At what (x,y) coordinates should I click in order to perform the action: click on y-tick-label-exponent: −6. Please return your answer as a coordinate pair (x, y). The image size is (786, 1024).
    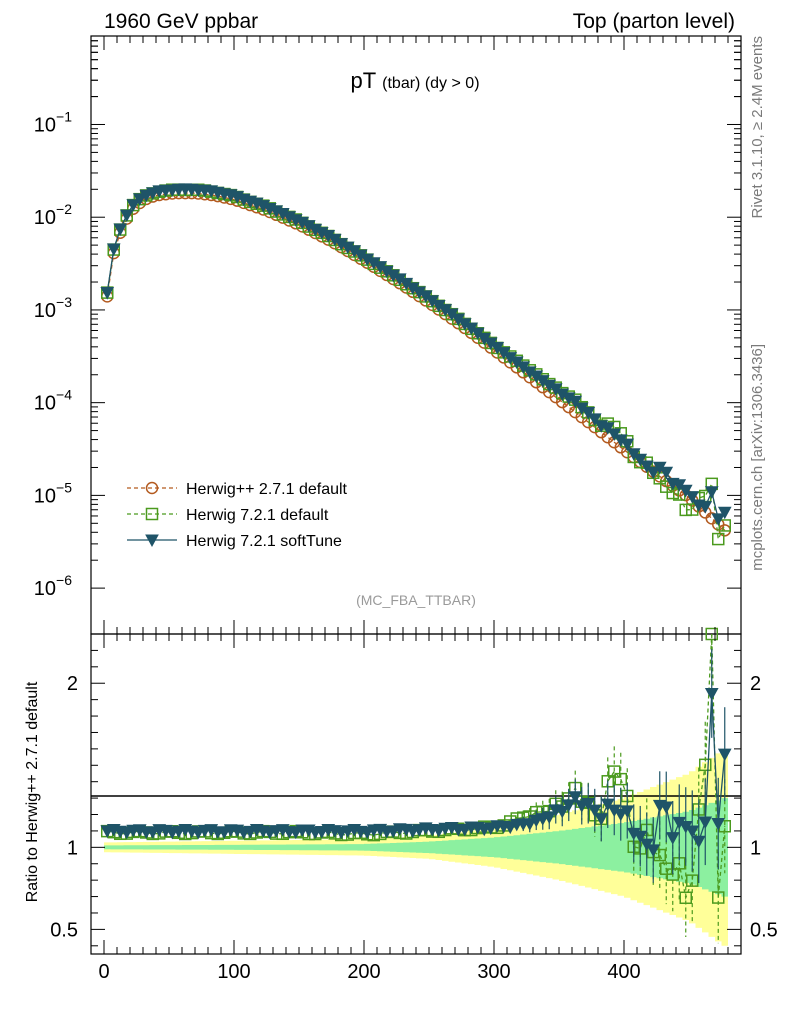
    Looking at the image, I should click on (64, 580).